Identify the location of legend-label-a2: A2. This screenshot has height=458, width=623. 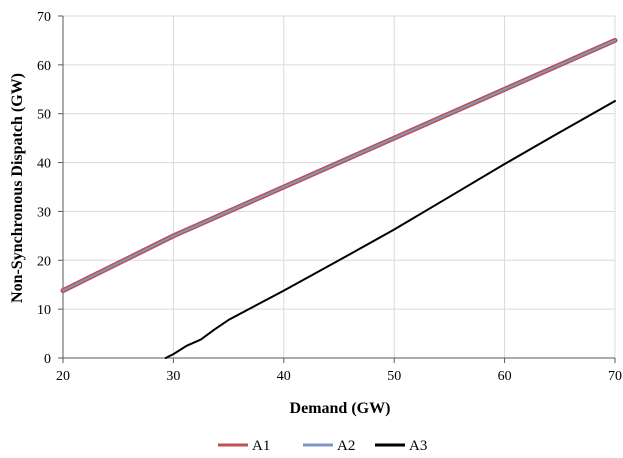
(346, 446).